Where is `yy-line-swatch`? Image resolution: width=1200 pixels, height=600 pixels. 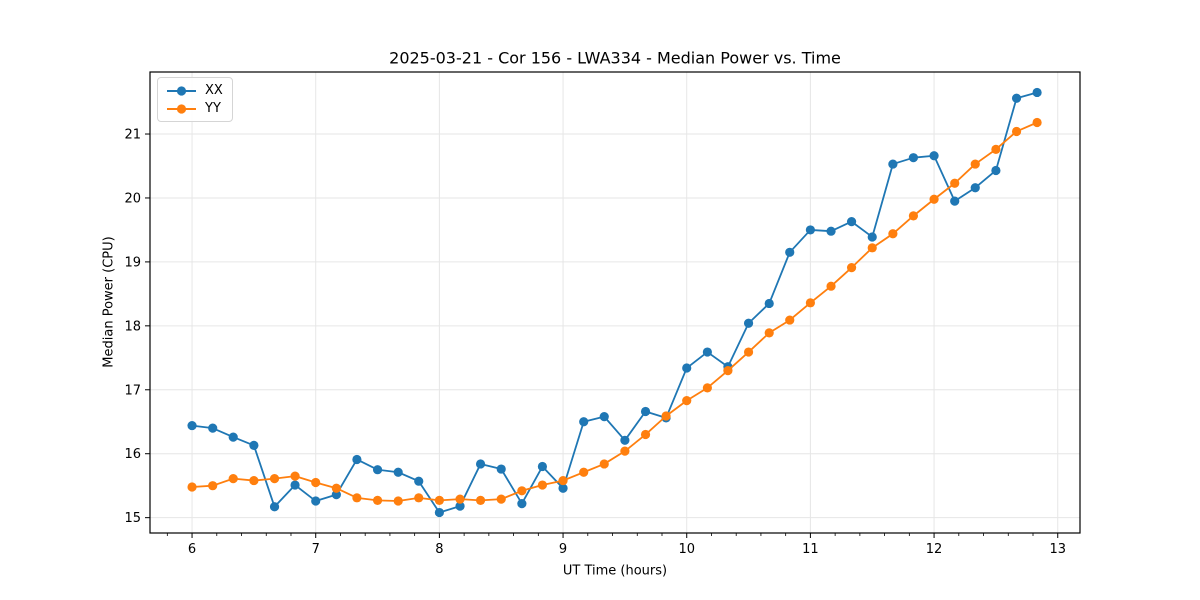 yy-line-swatch is located at coordinates (181, 108).